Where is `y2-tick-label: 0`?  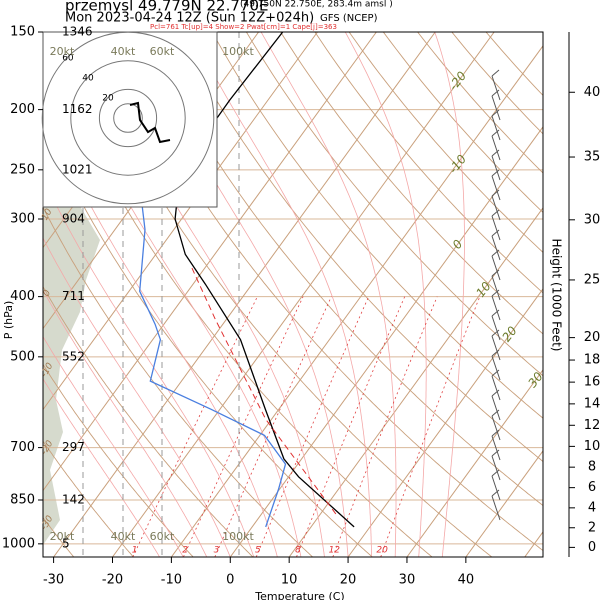
y2-tick-label: 0 is located at coordinates (592, 547).